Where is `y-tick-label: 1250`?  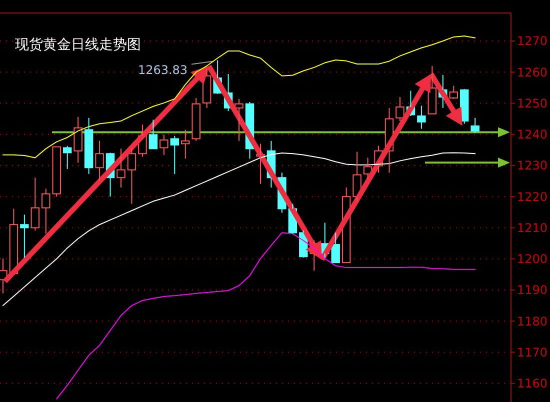
y-tick-label: 1250 is located at coordinates (532, 103).